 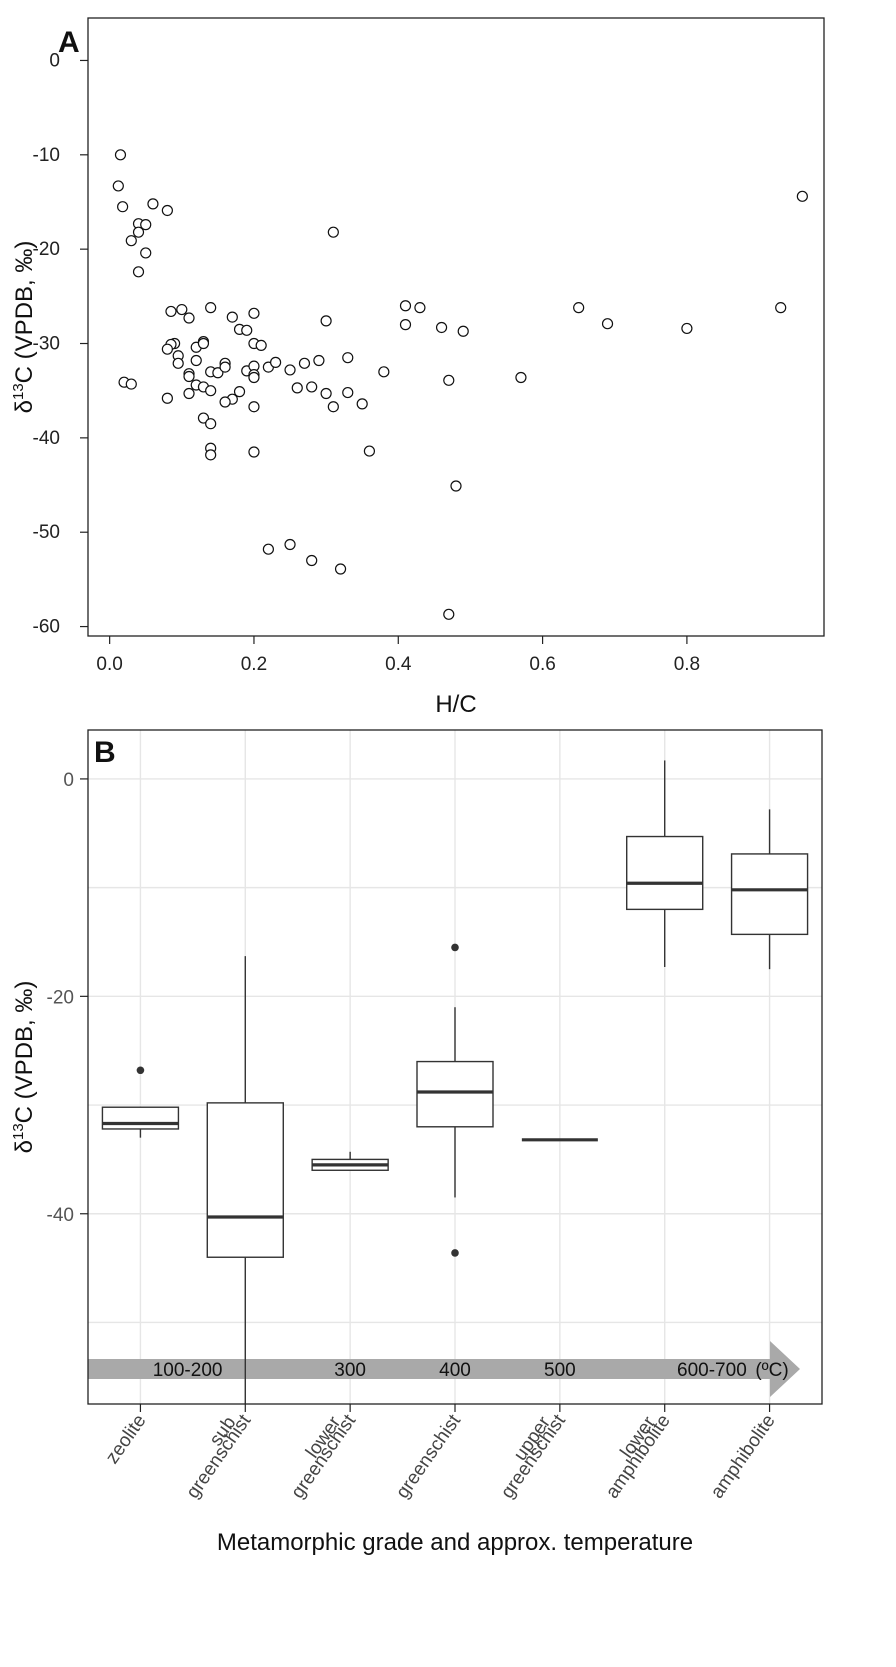 What do you see at coordinates (560, 1370) in the screenshot?
I see `temperature-label: 500` at bounding box center [560, 1370].